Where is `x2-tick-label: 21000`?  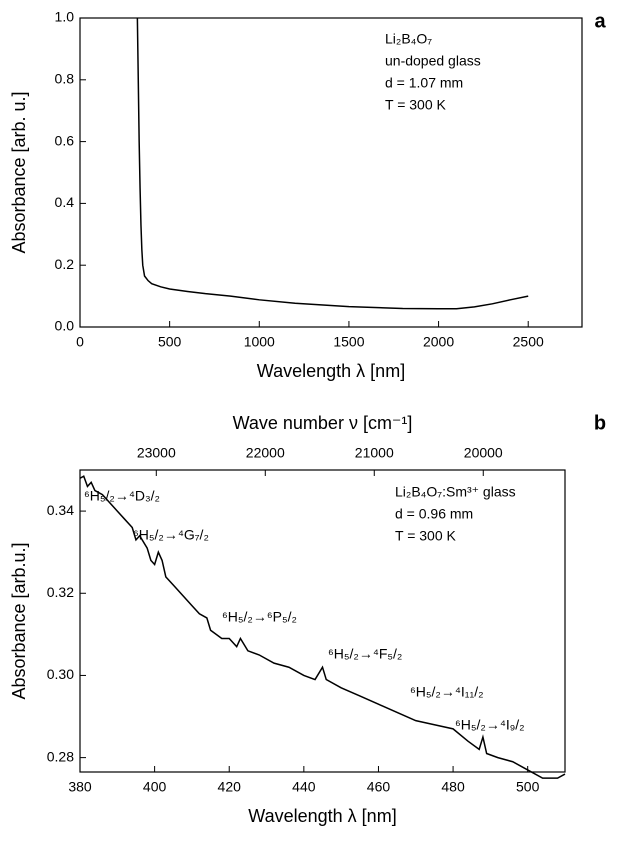 x2-tick-label: 21000 is located at coordinates (374, 453).